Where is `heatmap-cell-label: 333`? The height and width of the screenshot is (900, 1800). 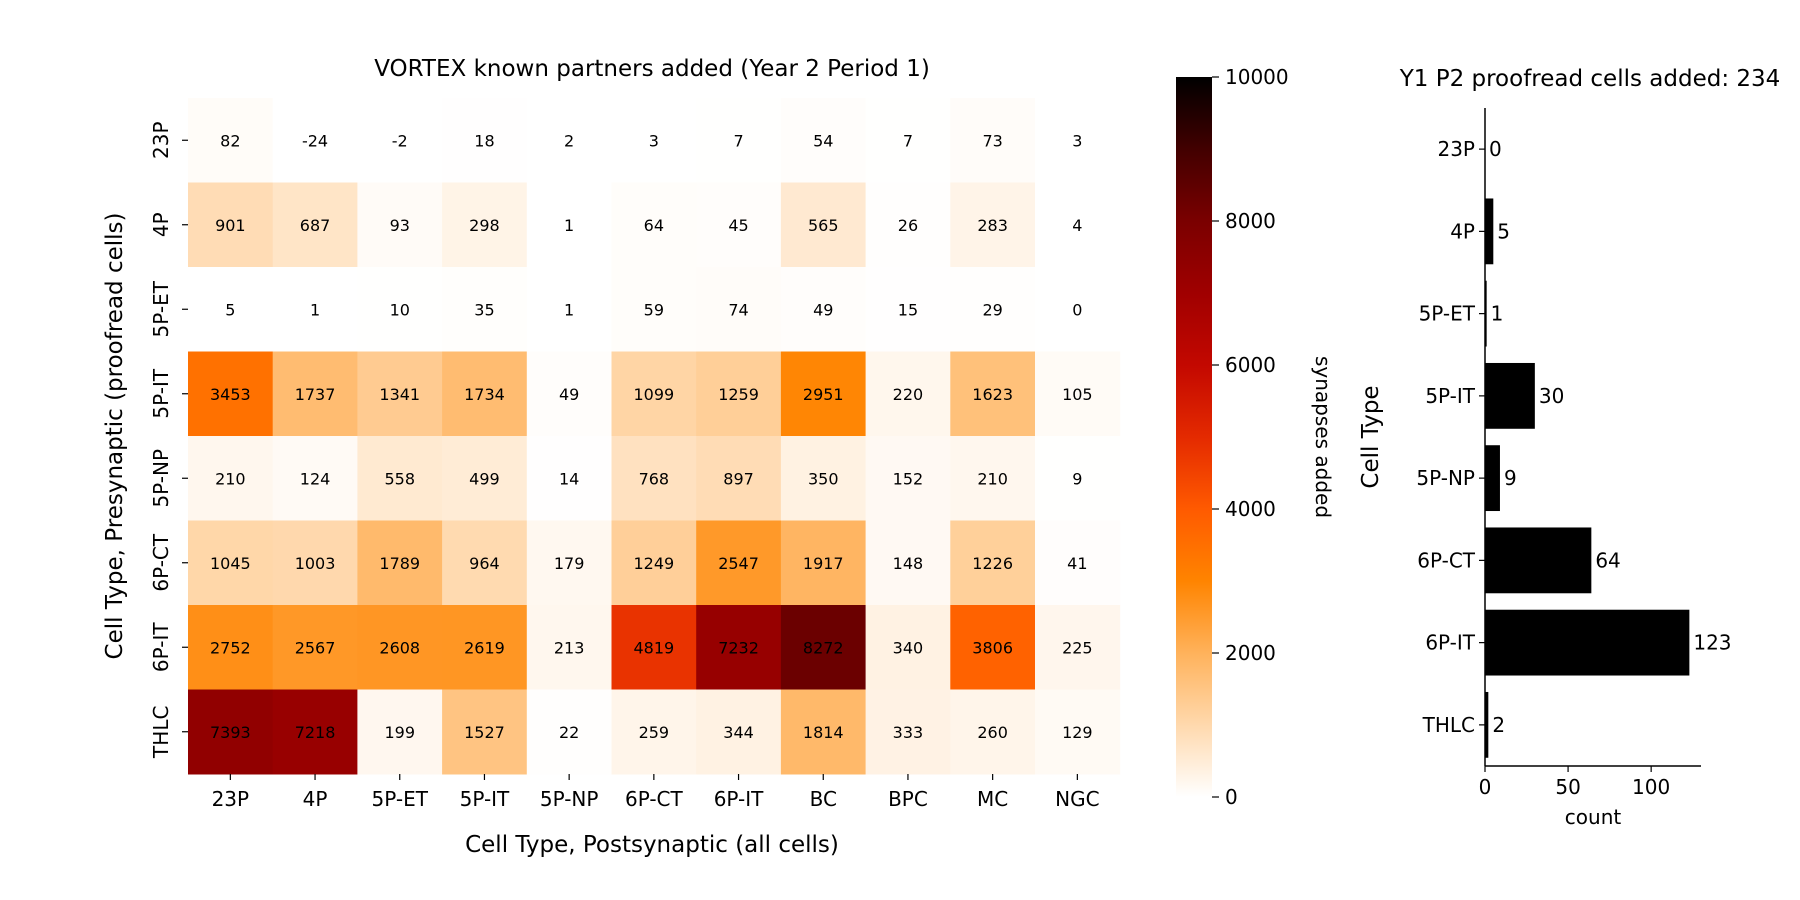
heatmap-cell-label: 333 is located at coordinates (908, 732).